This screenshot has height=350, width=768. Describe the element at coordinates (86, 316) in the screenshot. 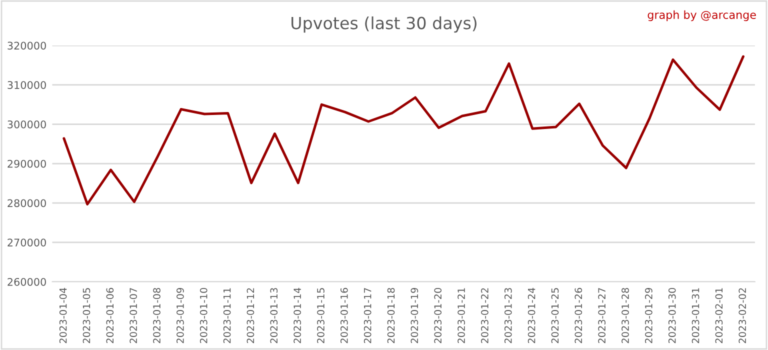

I see `x-tick-label: 2023-01-05` at that location.